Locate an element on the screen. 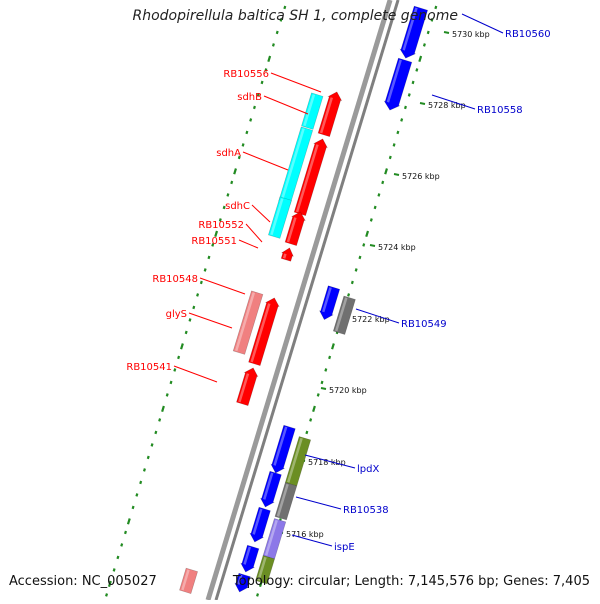 Image resolution: width=600 pixels, height=604 pixels. gene-sdhB-cyan is located at coordinates (312, 111).